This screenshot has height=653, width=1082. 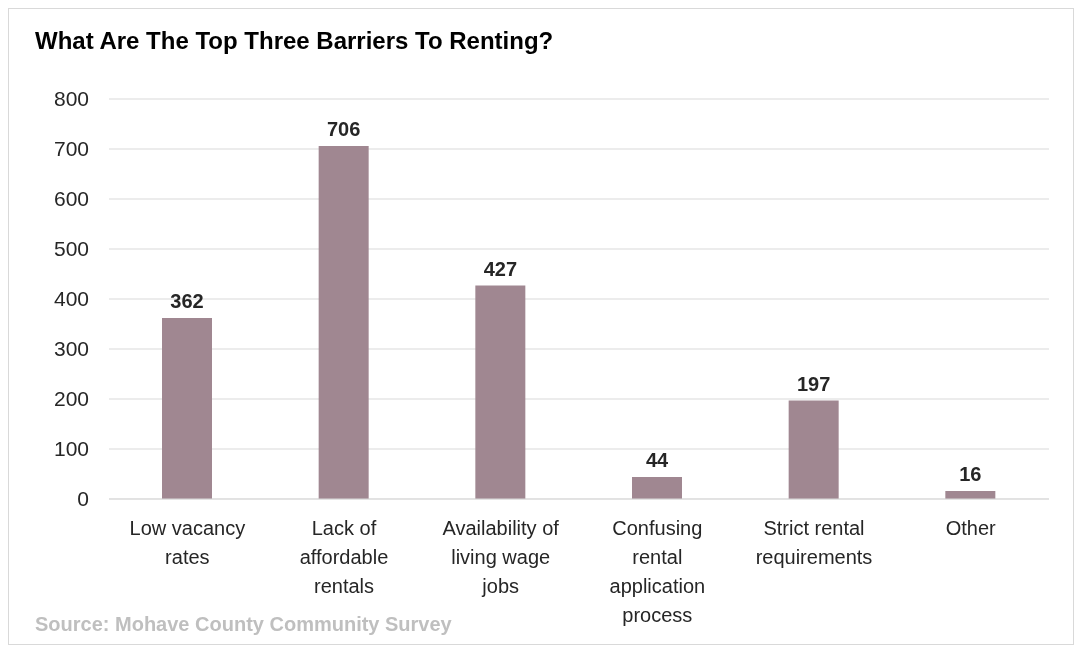 I want to click on y-tick-label: 600, so click(x=71, y=199).